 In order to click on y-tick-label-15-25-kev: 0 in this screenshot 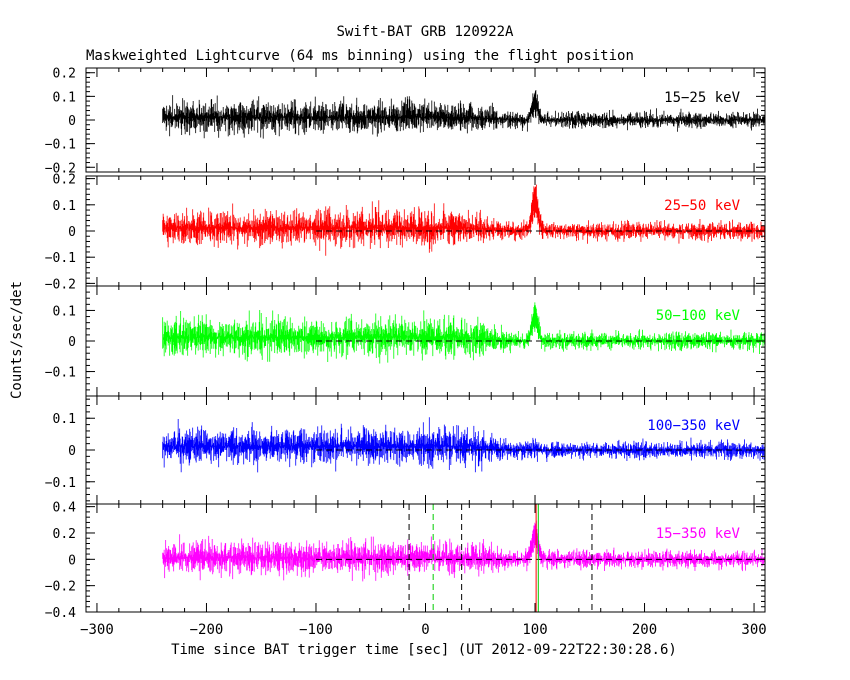, I will do `click(72, 121)`.